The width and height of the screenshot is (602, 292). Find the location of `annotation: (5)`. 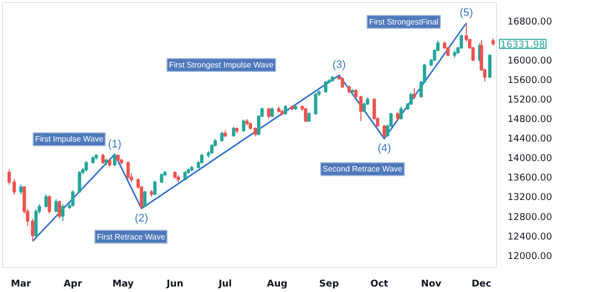

annotation: (5) is located at coordinates (467, 12).